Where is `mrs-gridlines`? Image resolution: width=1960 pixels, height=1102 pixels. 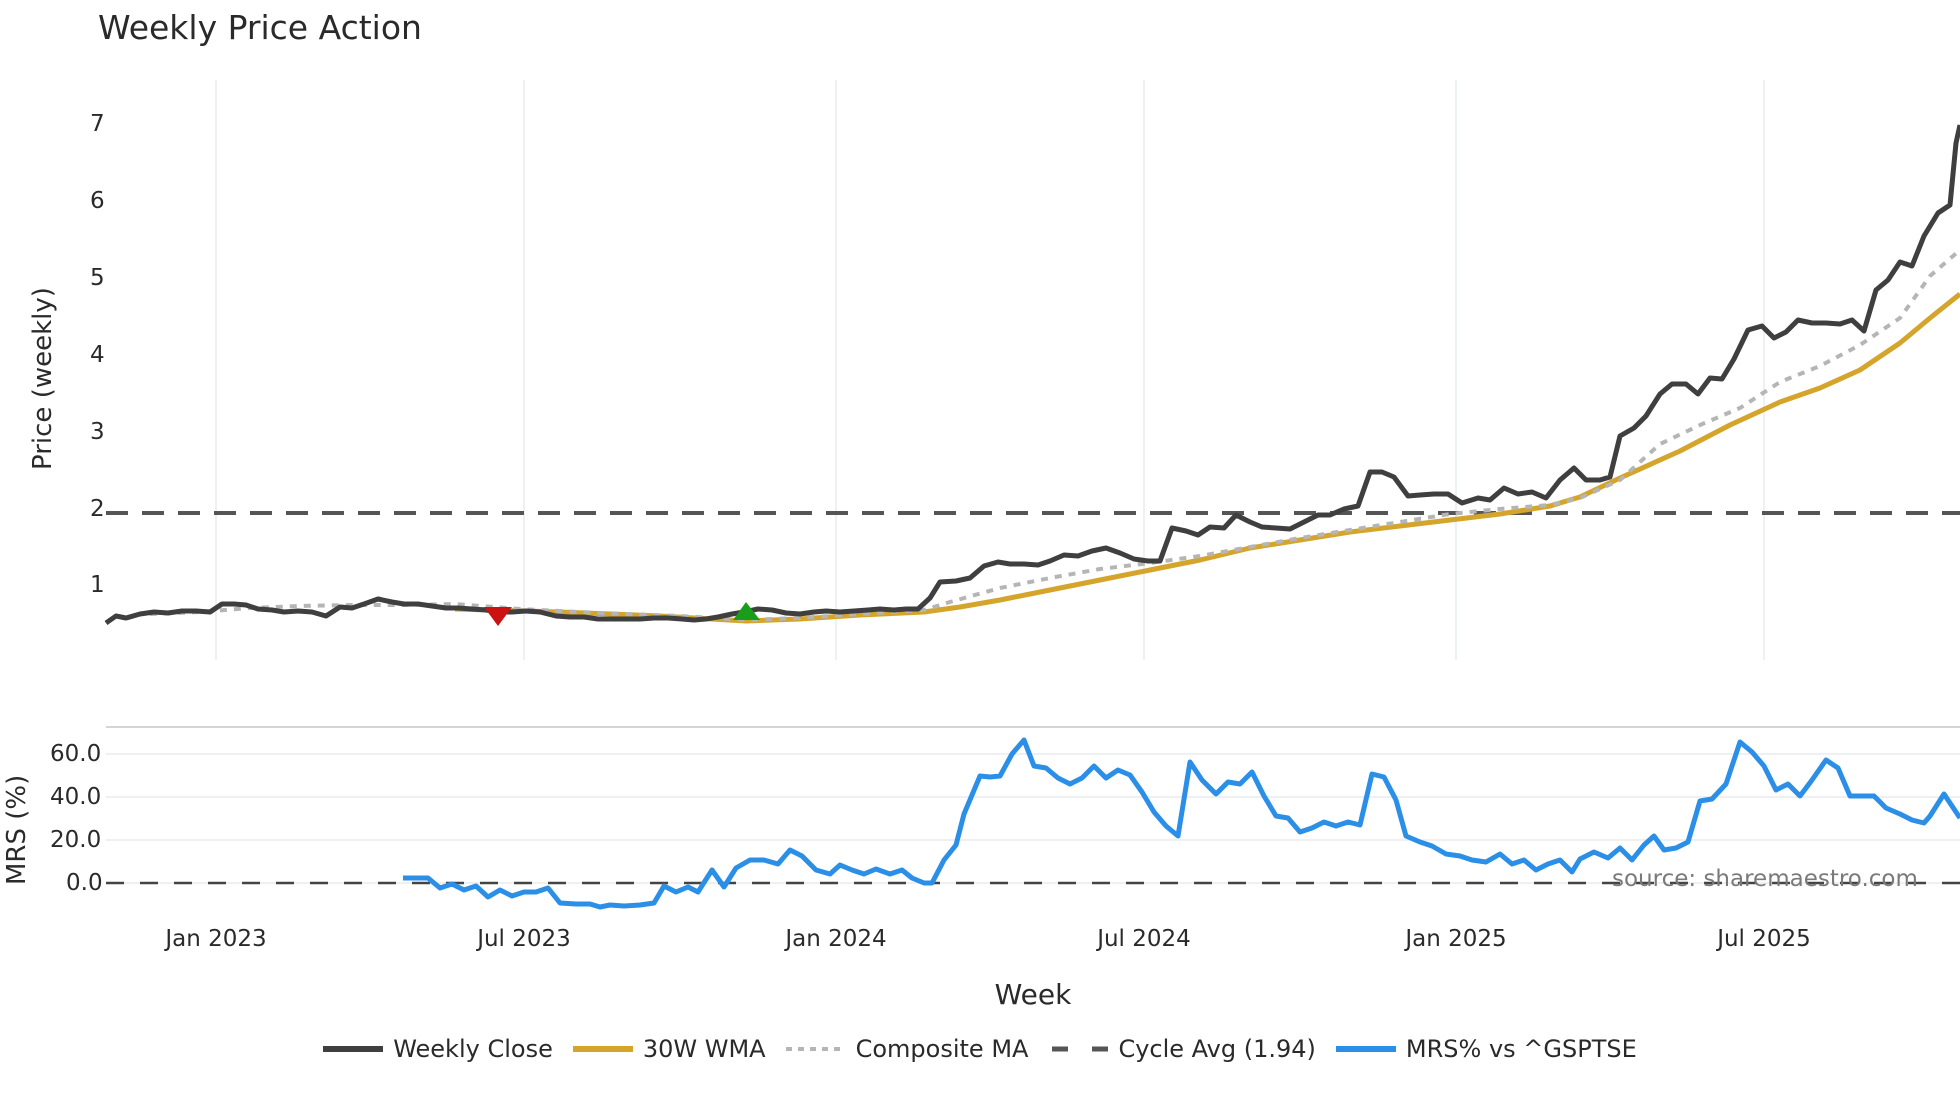
mrs-gridlines is located at coordinates (1033, 818).